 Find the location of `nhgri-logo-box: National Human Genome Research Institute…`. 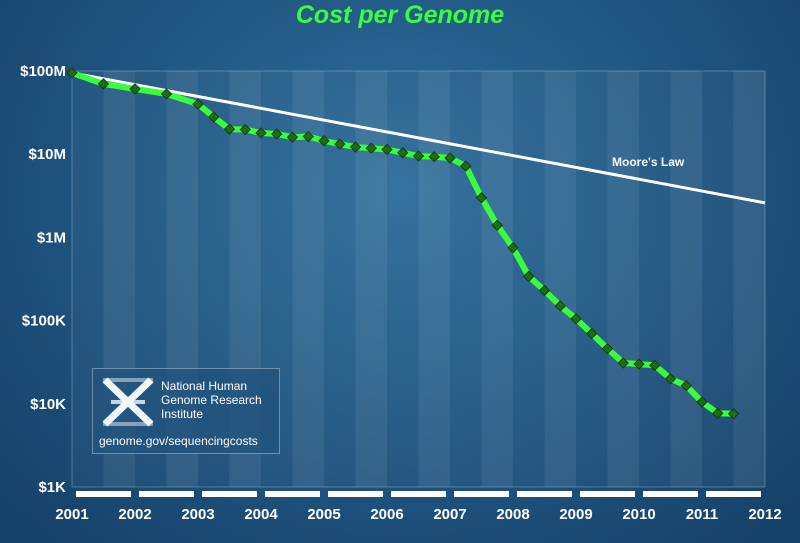

nhgri-logo-box: National Human Genome Research Institute… is located at coordinates (186, 411).